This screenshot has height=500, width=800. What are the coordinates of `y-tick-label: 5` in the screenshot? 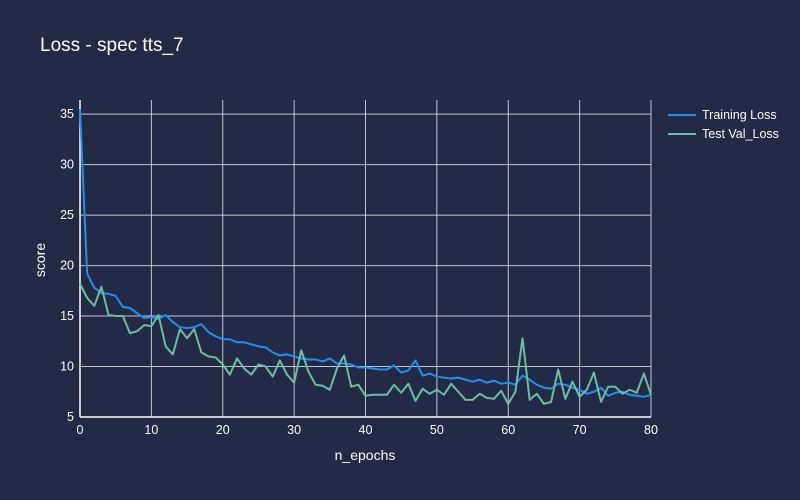 It's located at (70, 417).